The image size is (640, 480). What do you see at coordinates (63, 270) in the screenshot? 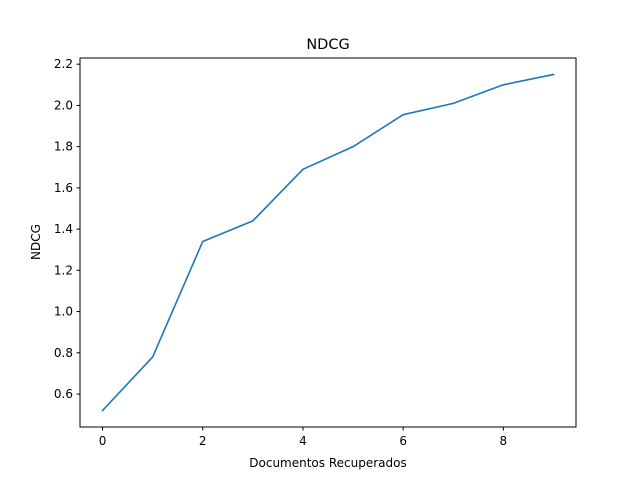
I see `y-tick-label: 1.2` at bounding box center [63, 270].